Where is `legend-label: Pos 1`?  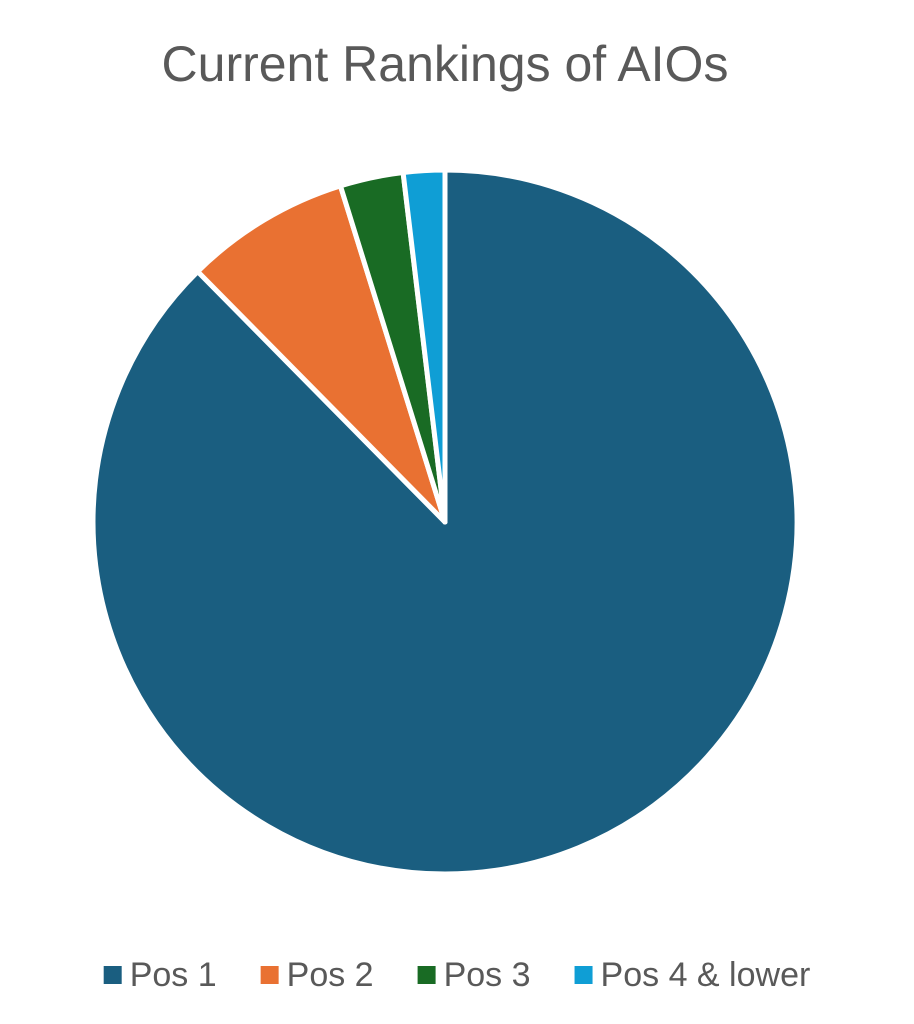 legend-label: Pos 1 is located at coordinates (173, 975).